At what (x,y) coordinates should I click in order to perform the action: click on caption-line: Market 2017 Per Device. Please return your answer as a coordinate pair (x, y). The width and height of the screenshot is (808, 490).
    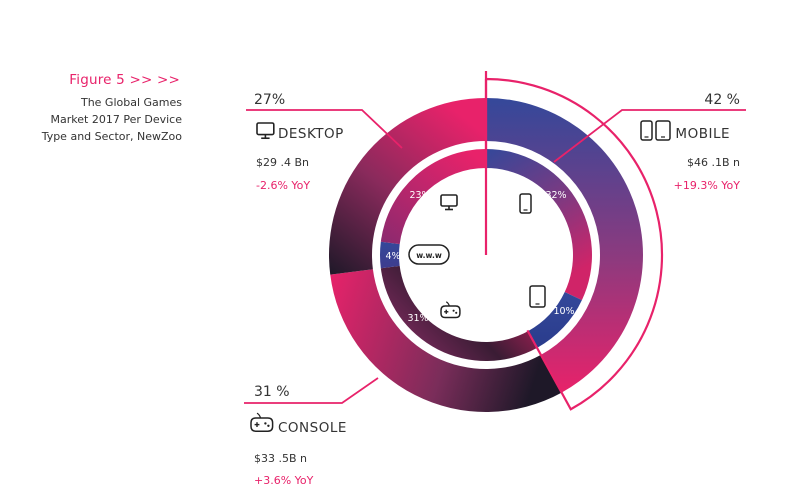
    Looking at the image, I should click on (116, 119).